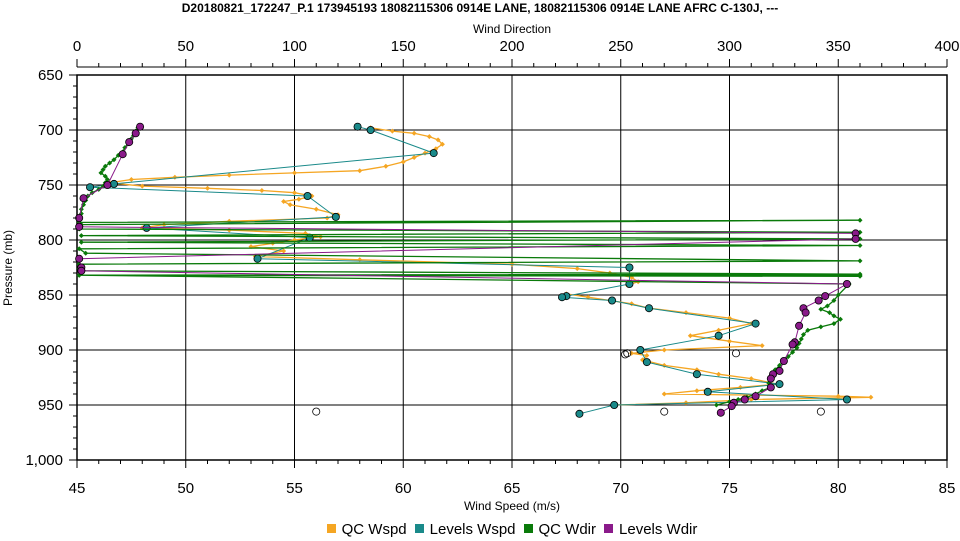 The height and width of the screenshot is (541, 960). I want to click on legend-item: Levels Wspd, so click(465, 529).